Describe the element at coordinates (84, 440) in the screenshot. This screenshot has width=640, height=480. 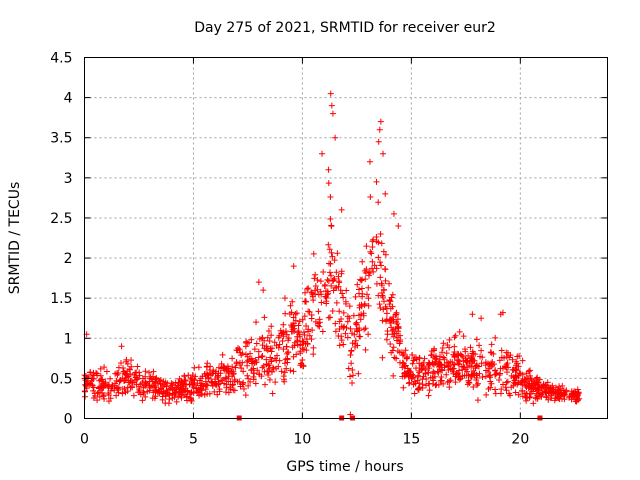
I see `x-tick-label: 0` at that location.